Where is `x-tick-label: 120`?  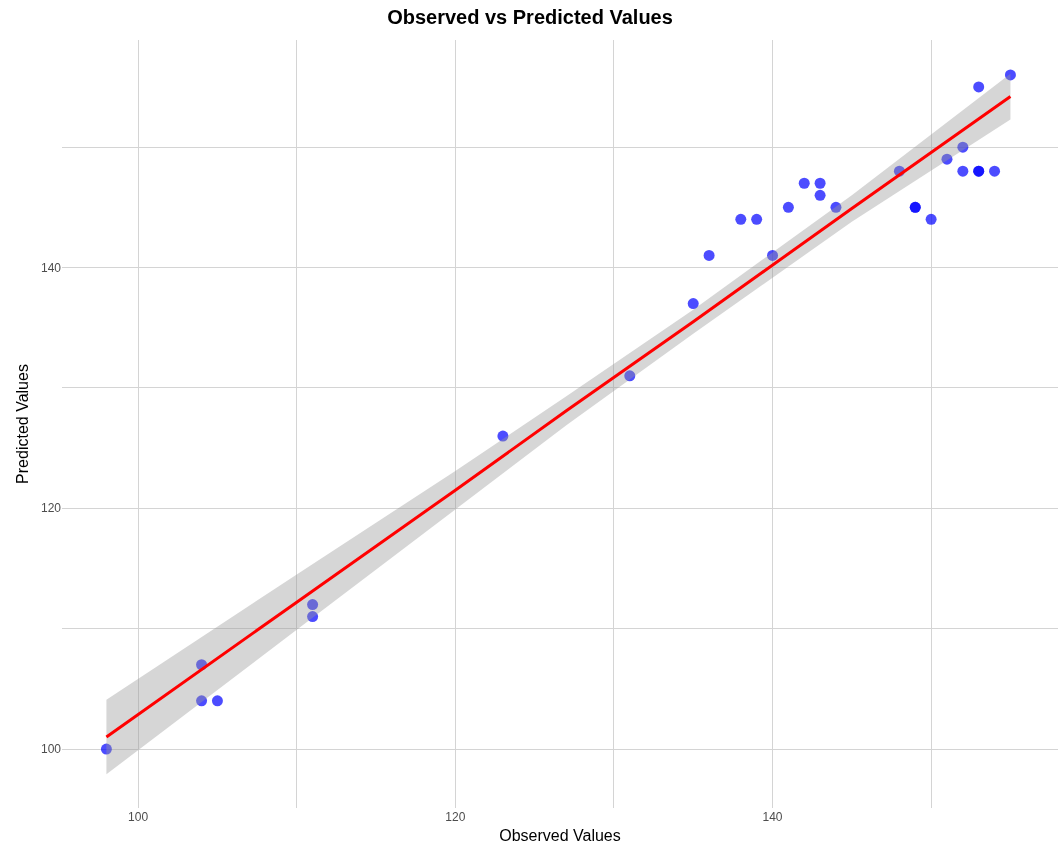
x-tick-label: 120 is located at coordinates (455, 817).